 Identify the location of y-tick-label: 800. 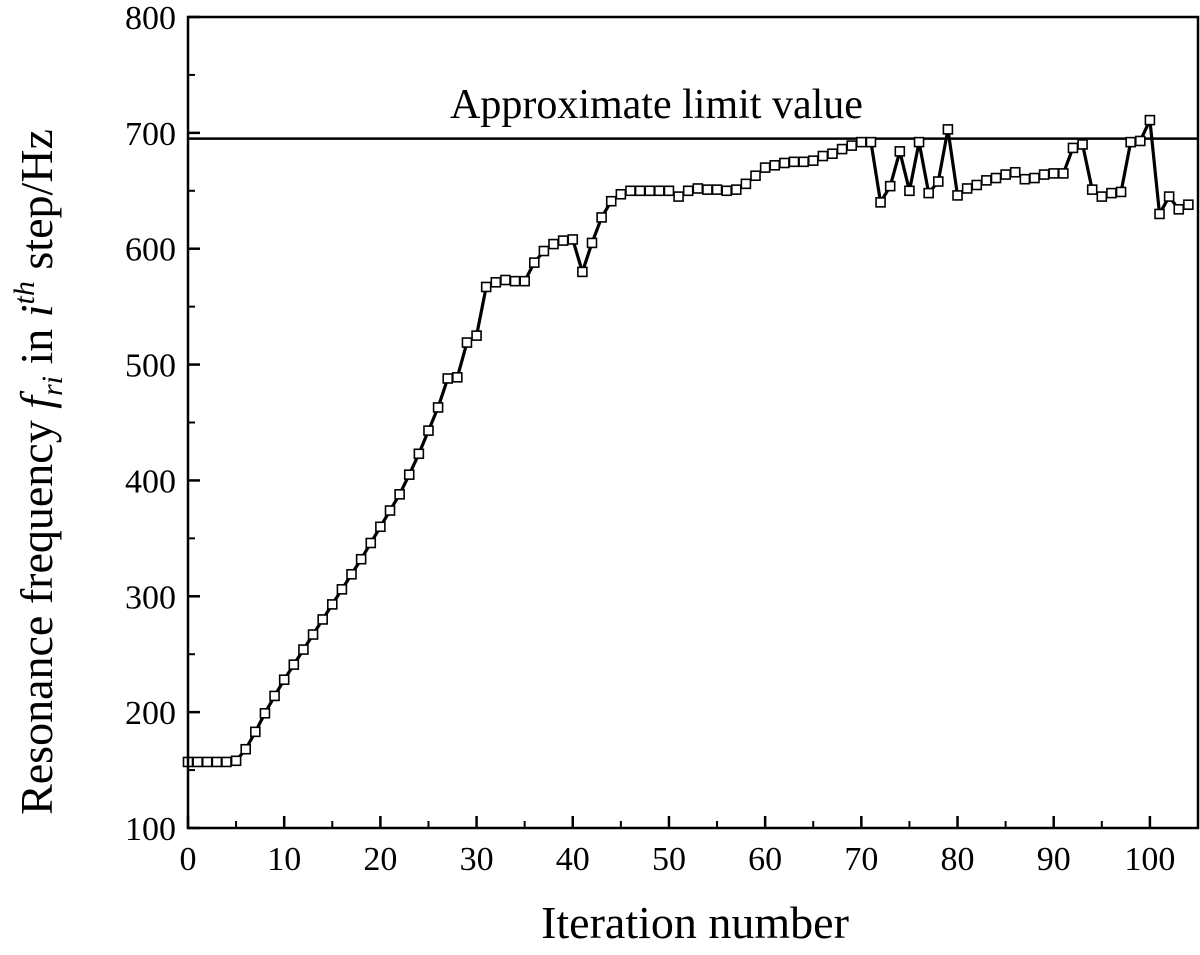
(150, 18).